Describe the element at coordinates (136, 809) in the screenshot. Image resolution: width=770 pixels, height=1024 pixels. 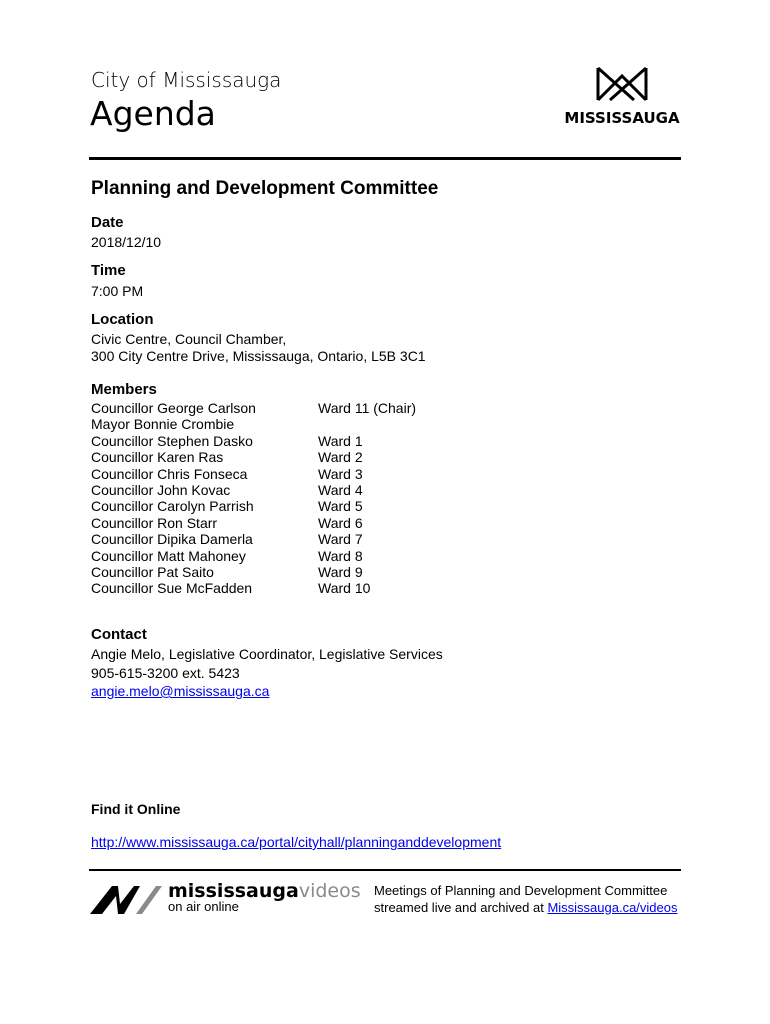
I see `find-online-label: Find it Online` at that location.